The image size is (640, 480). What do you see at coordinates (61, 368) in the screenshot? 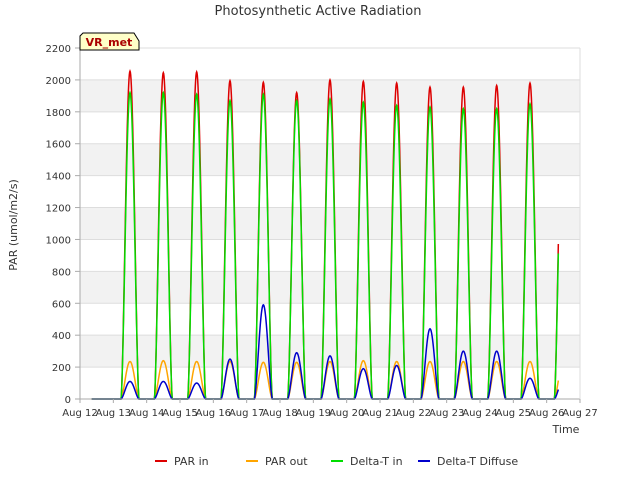
I see `y-tick-label: 200` at bounding box center [61, 368].